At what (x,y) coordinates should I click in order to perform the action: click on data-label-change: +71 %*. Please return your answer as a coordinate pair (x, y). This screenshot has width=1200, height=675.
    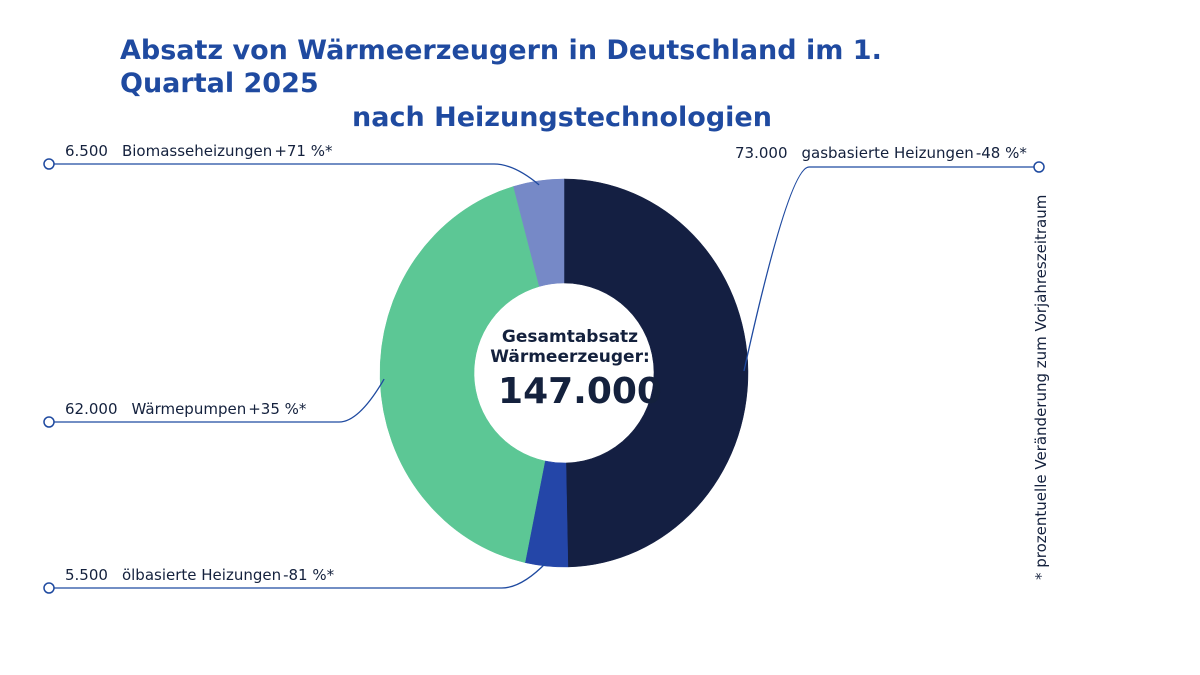
    Looking at the image, I should click on (303, 151).